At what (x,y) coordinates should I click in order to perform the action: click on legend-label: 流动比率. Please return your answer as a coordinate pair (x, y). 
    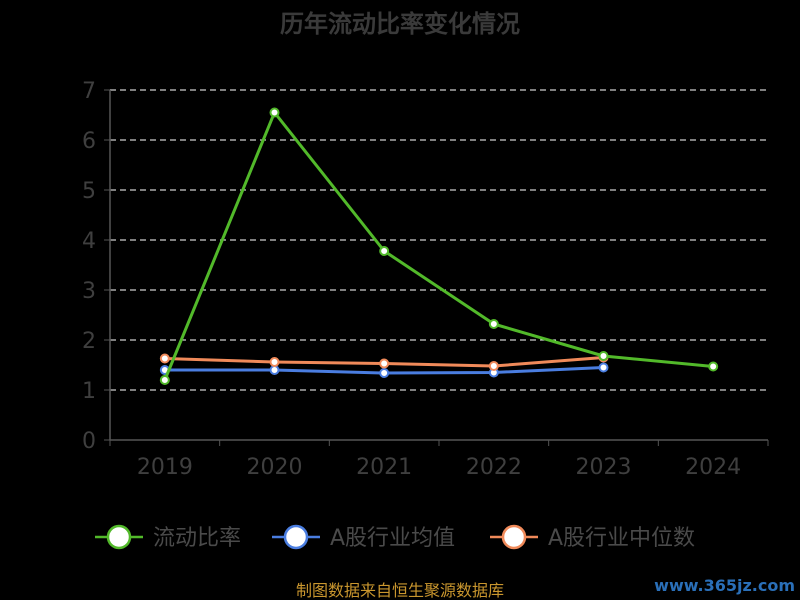
    Looking at the image, I should click on (197, 538).